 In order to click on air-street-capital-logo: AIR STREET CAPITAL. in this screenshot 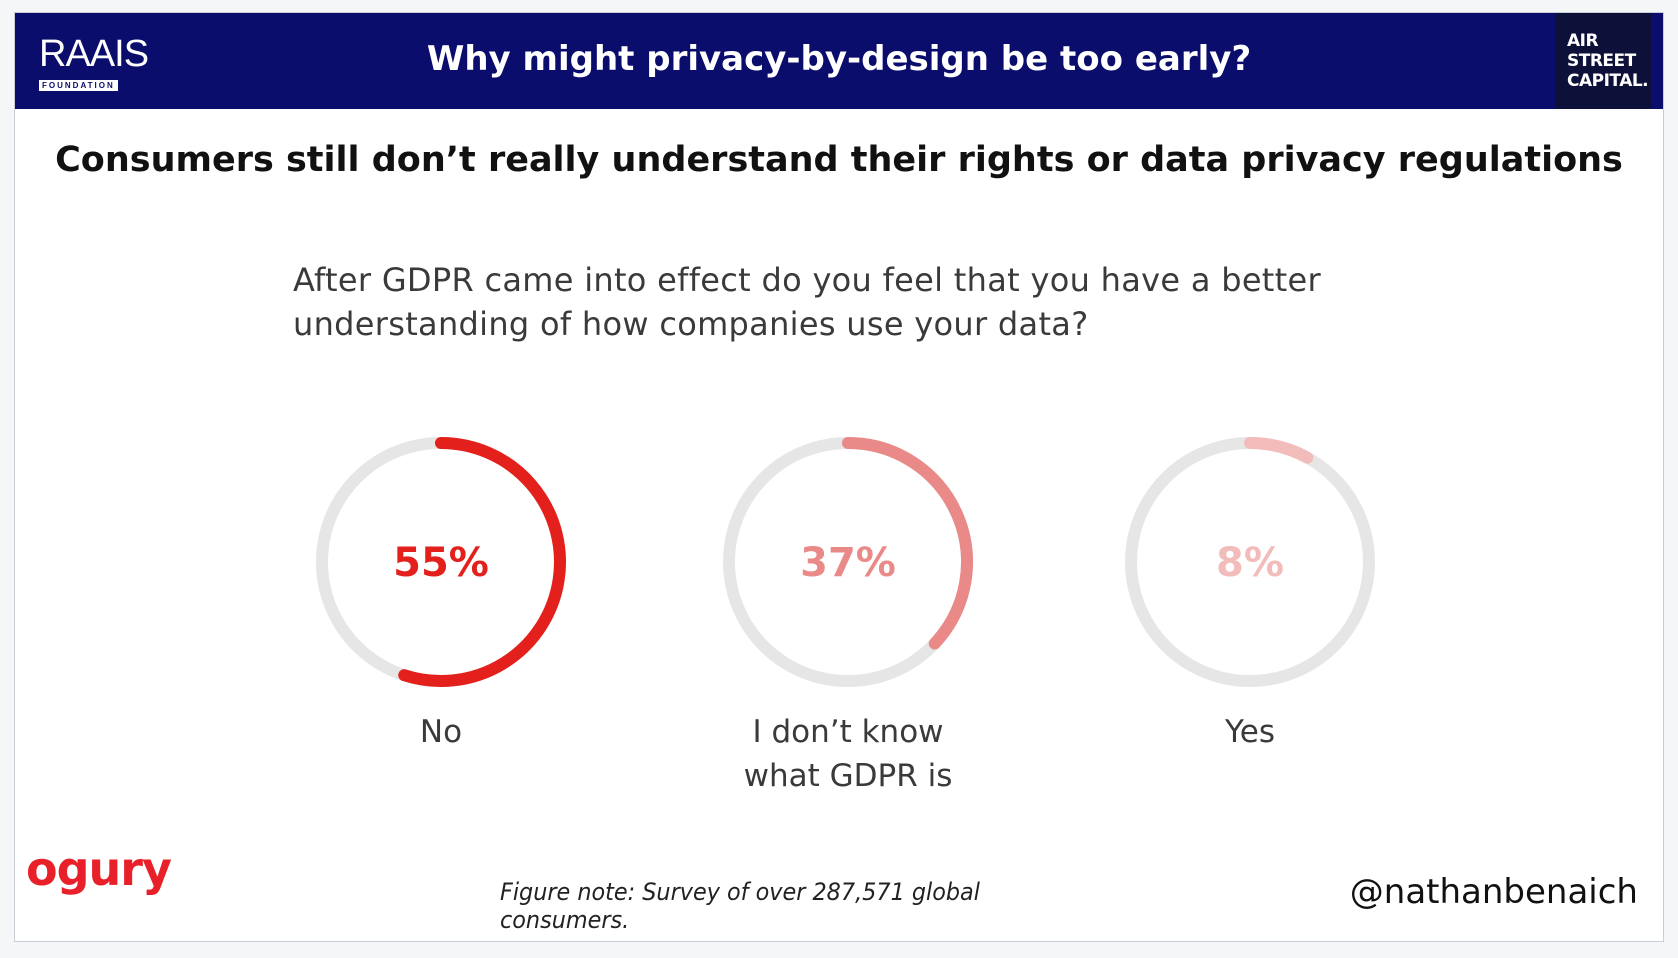, I will do `click(1603, 61)`.